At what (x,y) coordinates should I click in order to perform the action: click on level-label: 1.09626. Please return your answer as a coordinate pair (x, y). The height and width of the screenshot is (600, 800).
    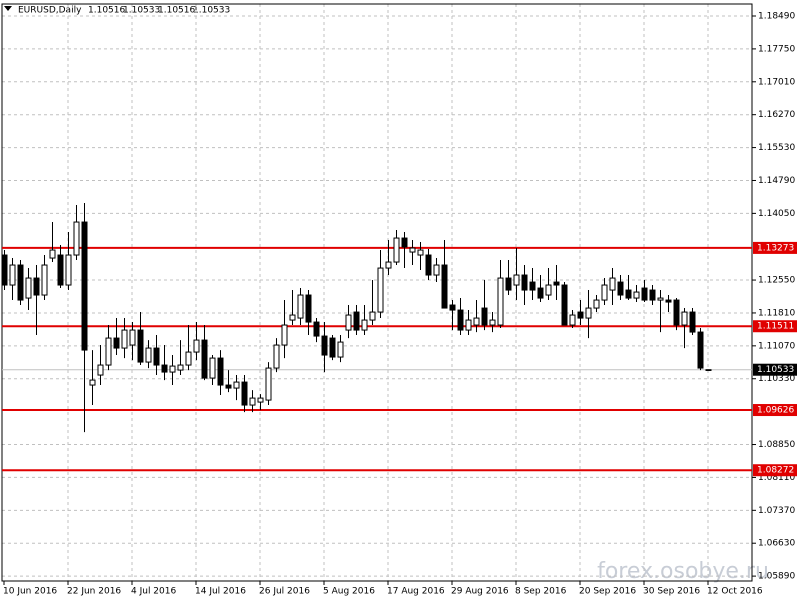
    Looking at the image, I should click on (775, 411).